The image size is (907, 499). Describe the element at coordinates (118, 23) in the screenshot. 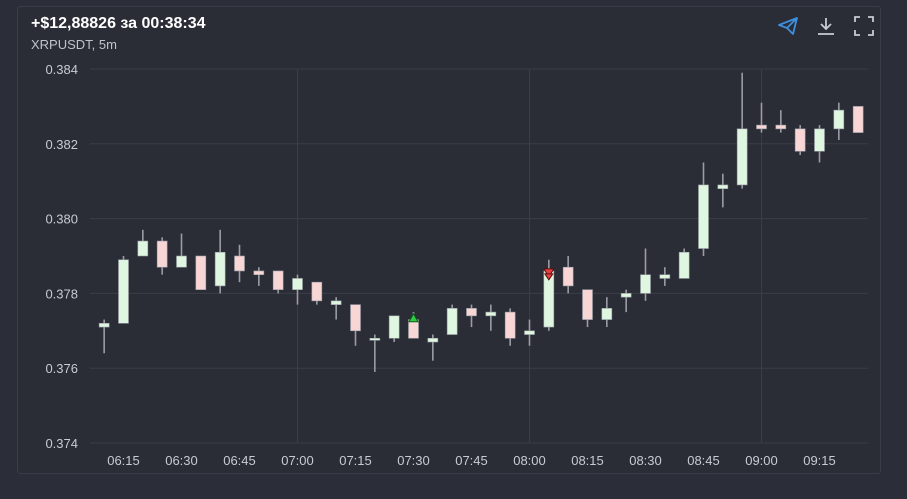

I see `profit-title: +$12,88826 за 00:38:34` at that location.